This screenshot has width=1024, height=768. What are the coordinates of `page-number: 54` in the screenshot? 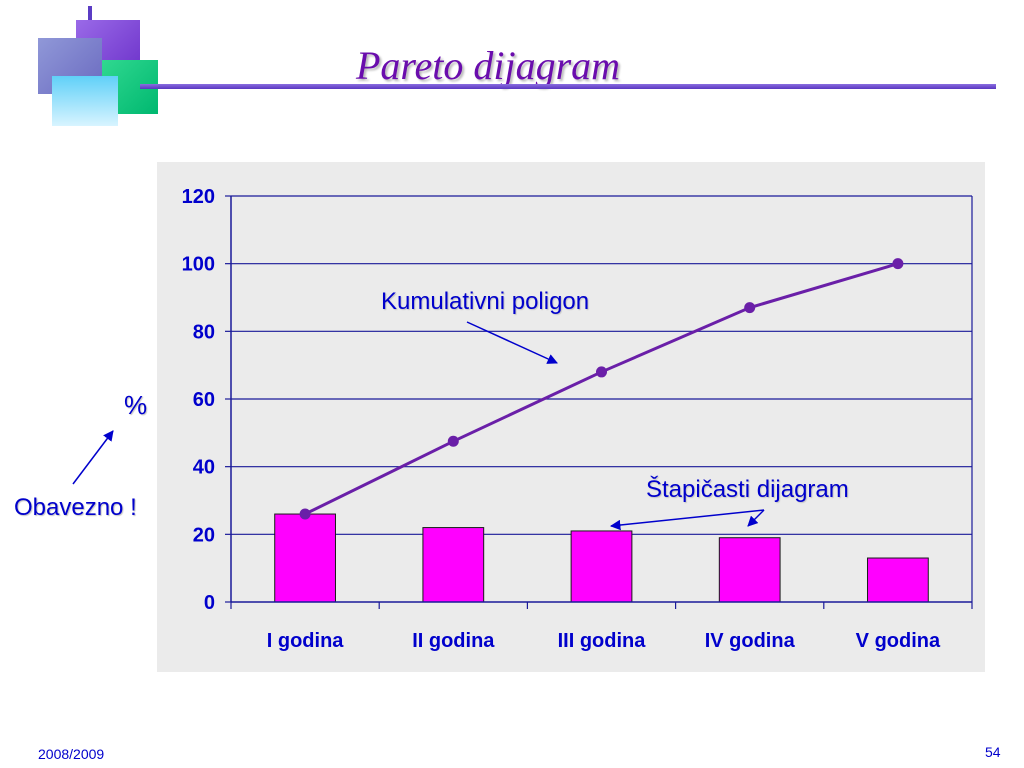 It's located at (993, 752).